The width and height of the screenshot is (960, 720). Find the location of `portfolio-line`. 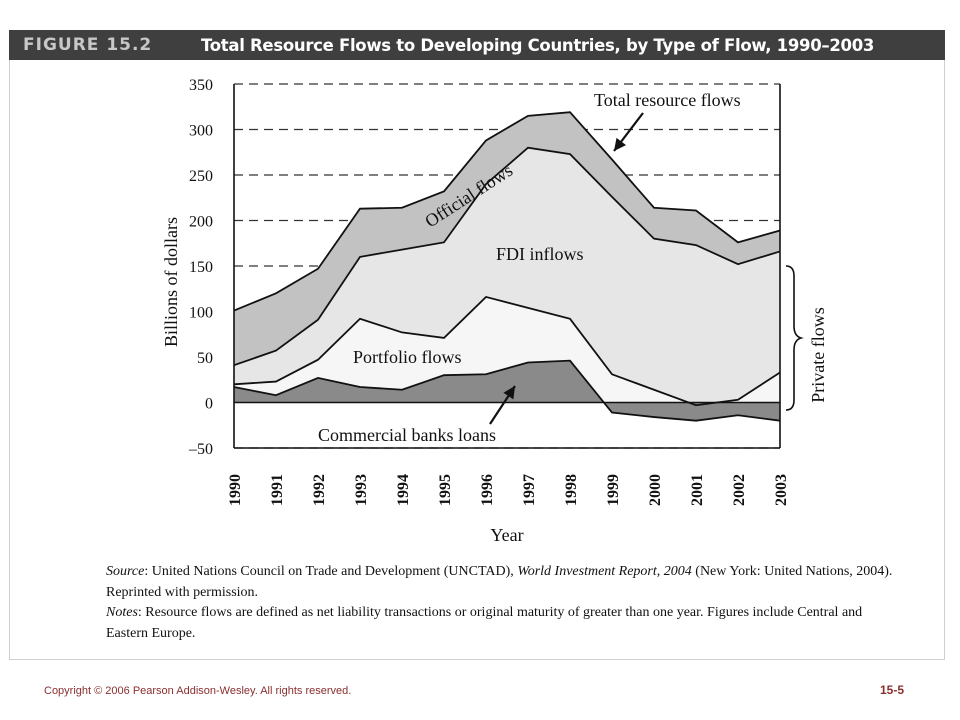

portfolio-line is located at coordinates (507, 351).